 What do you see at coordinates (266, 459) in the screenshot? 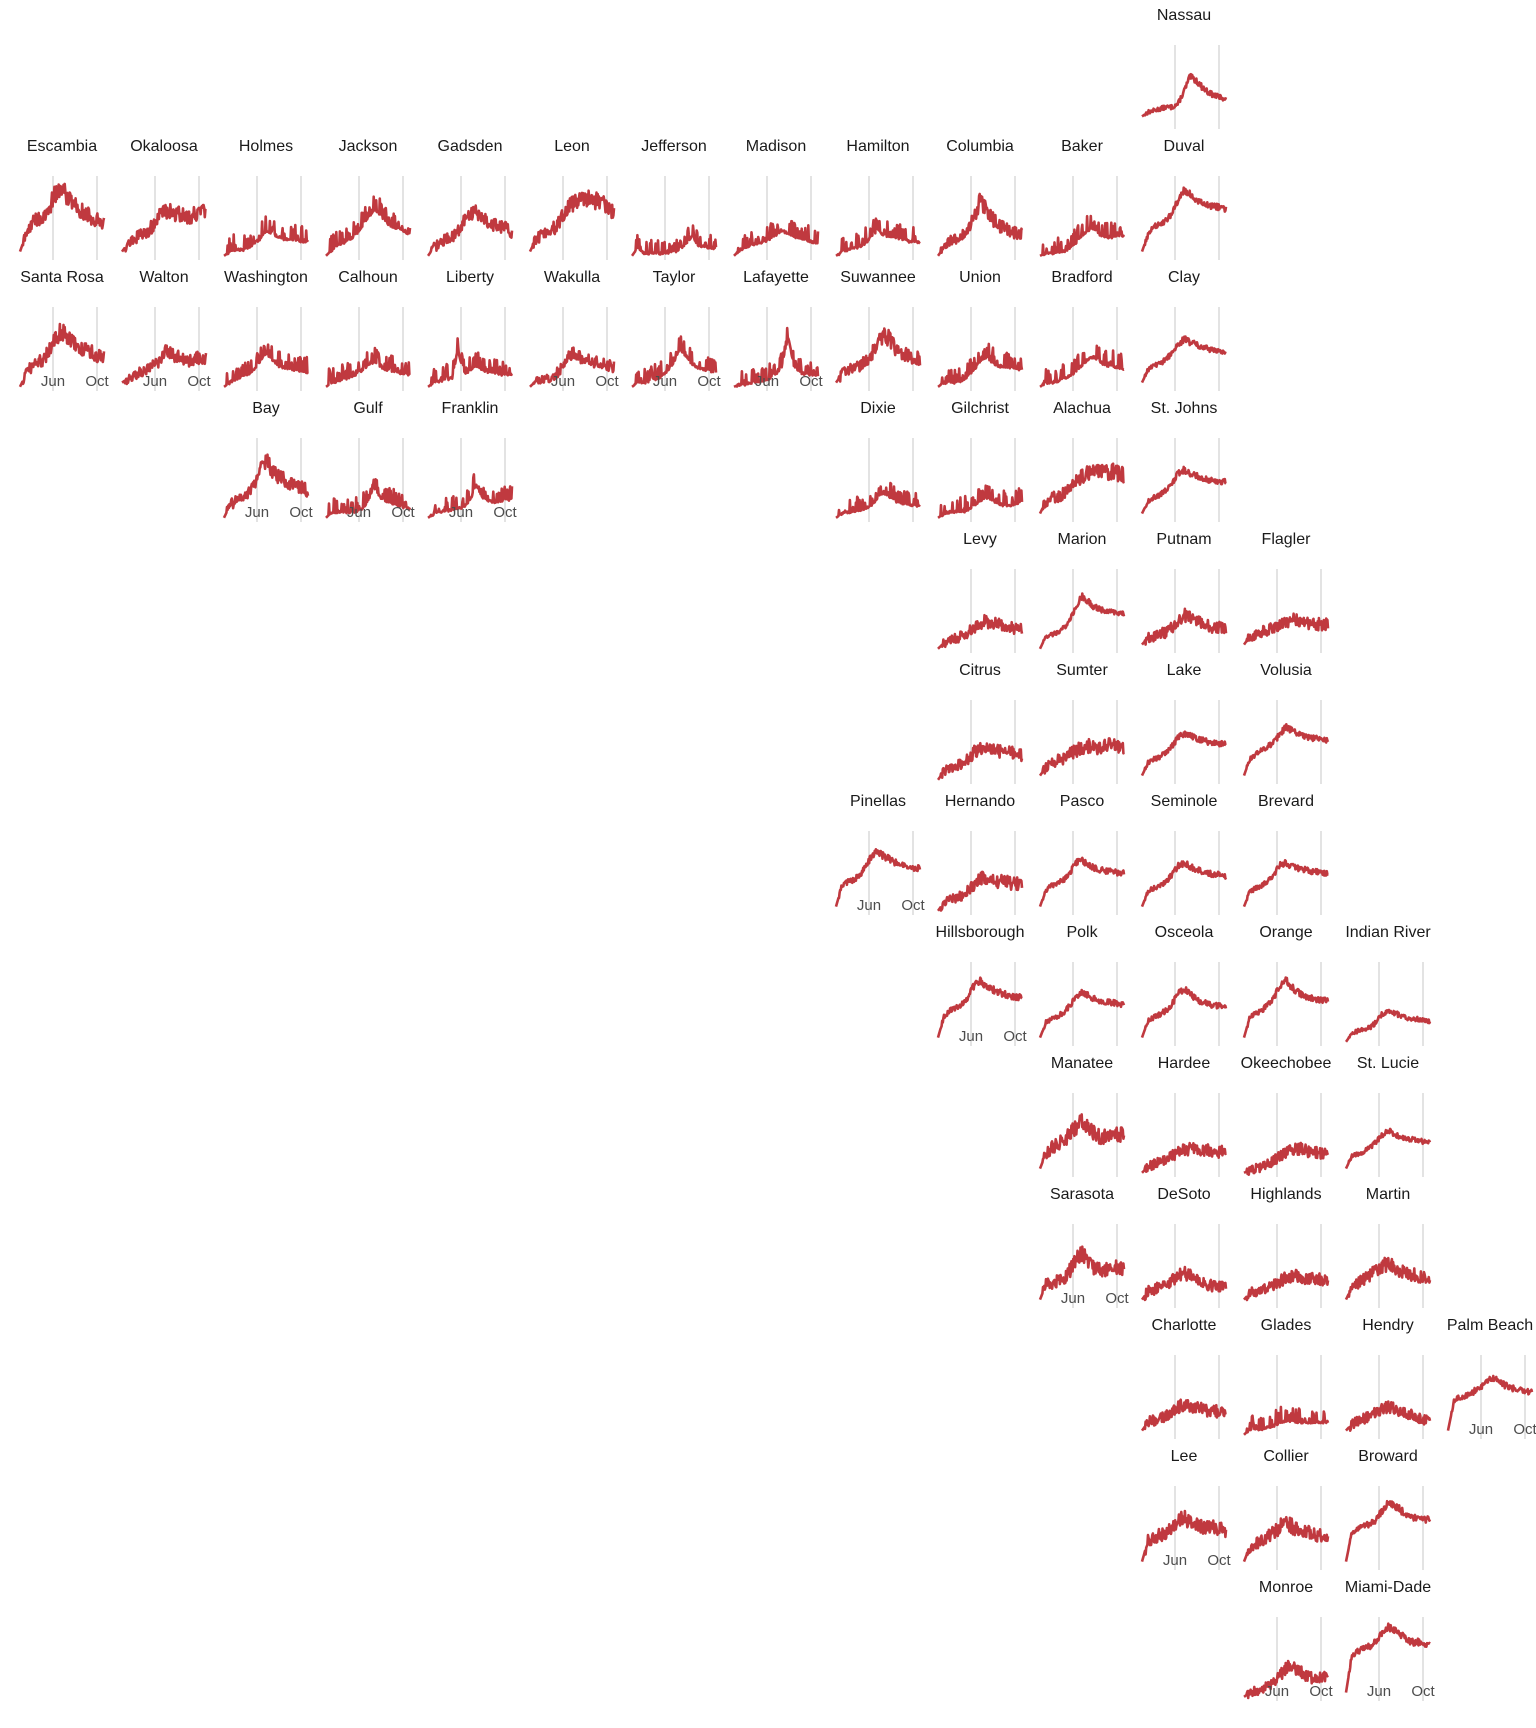
I see `facet-bay: Bay Jun Oct` at bounding box center [266, 459].